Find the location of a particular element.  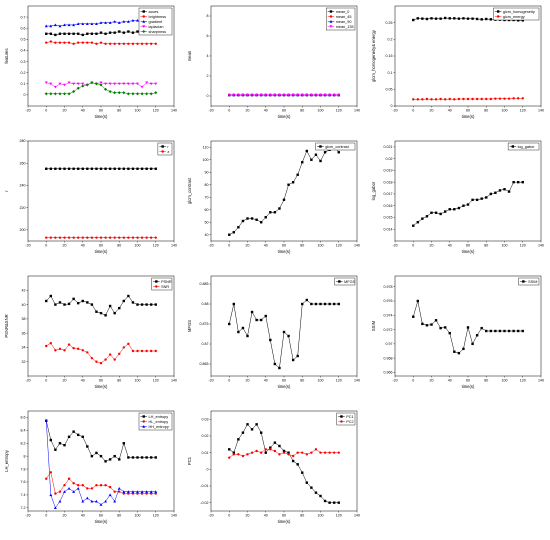

x-tick-label: 100 is located at coordinates (321, 516).